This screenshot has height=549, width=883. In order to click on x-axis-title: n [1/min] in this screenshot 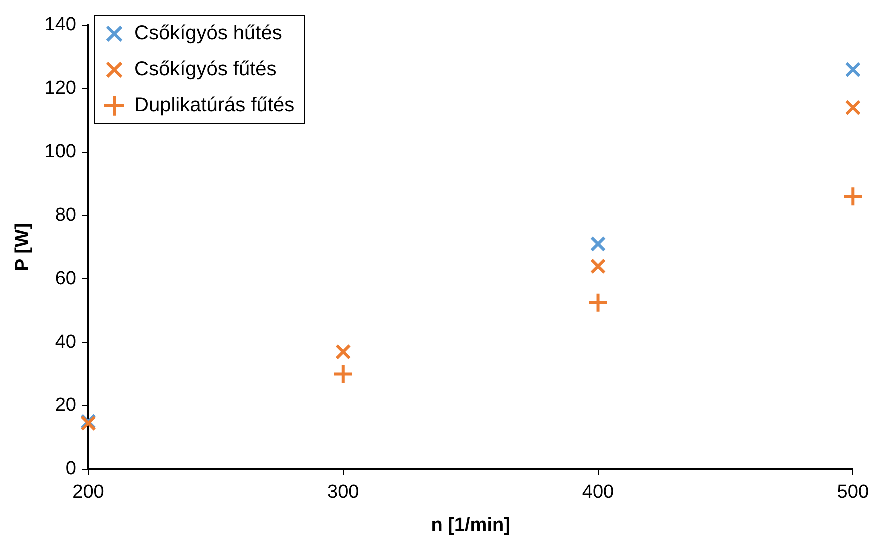, I will do `click(470, 525)`.